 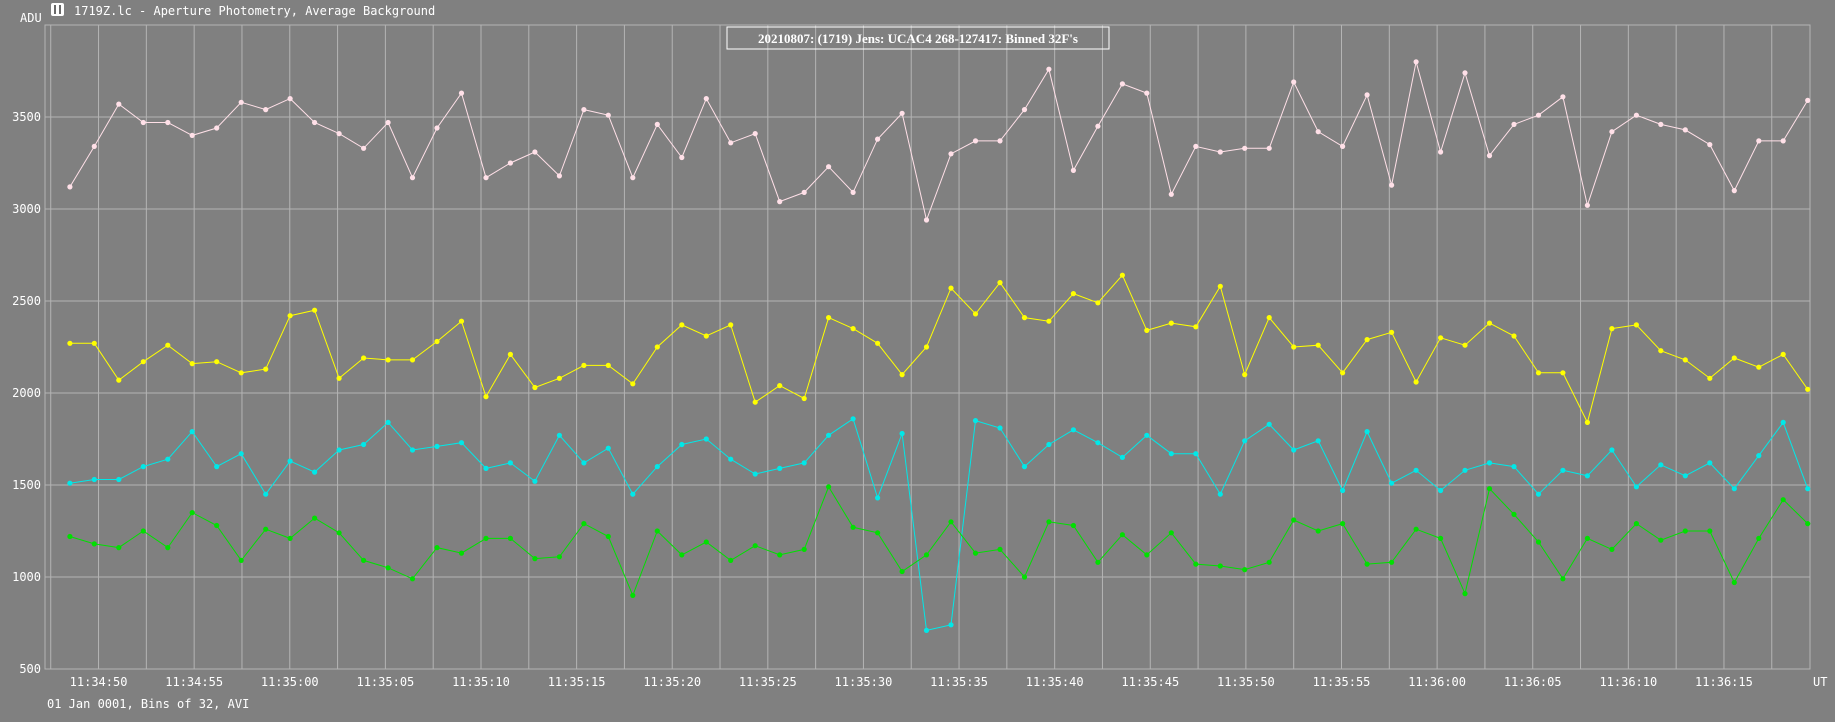 What do you see at coordinates (57, 9) in the screenshot?
I see `lightcurve-app-icon` at bounding box center [57, 9].